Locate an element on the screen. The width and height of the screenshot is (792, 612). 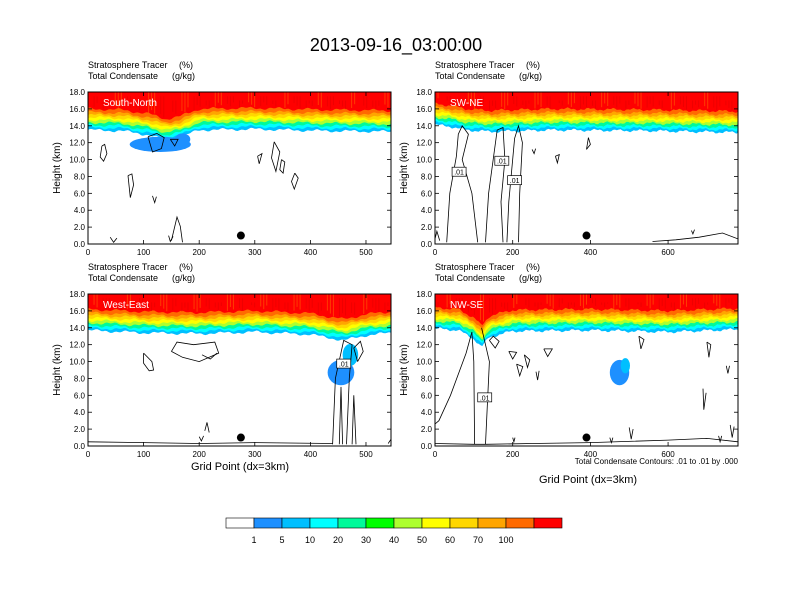
x-tick-label: 300 is located at coordinates (255, 252).